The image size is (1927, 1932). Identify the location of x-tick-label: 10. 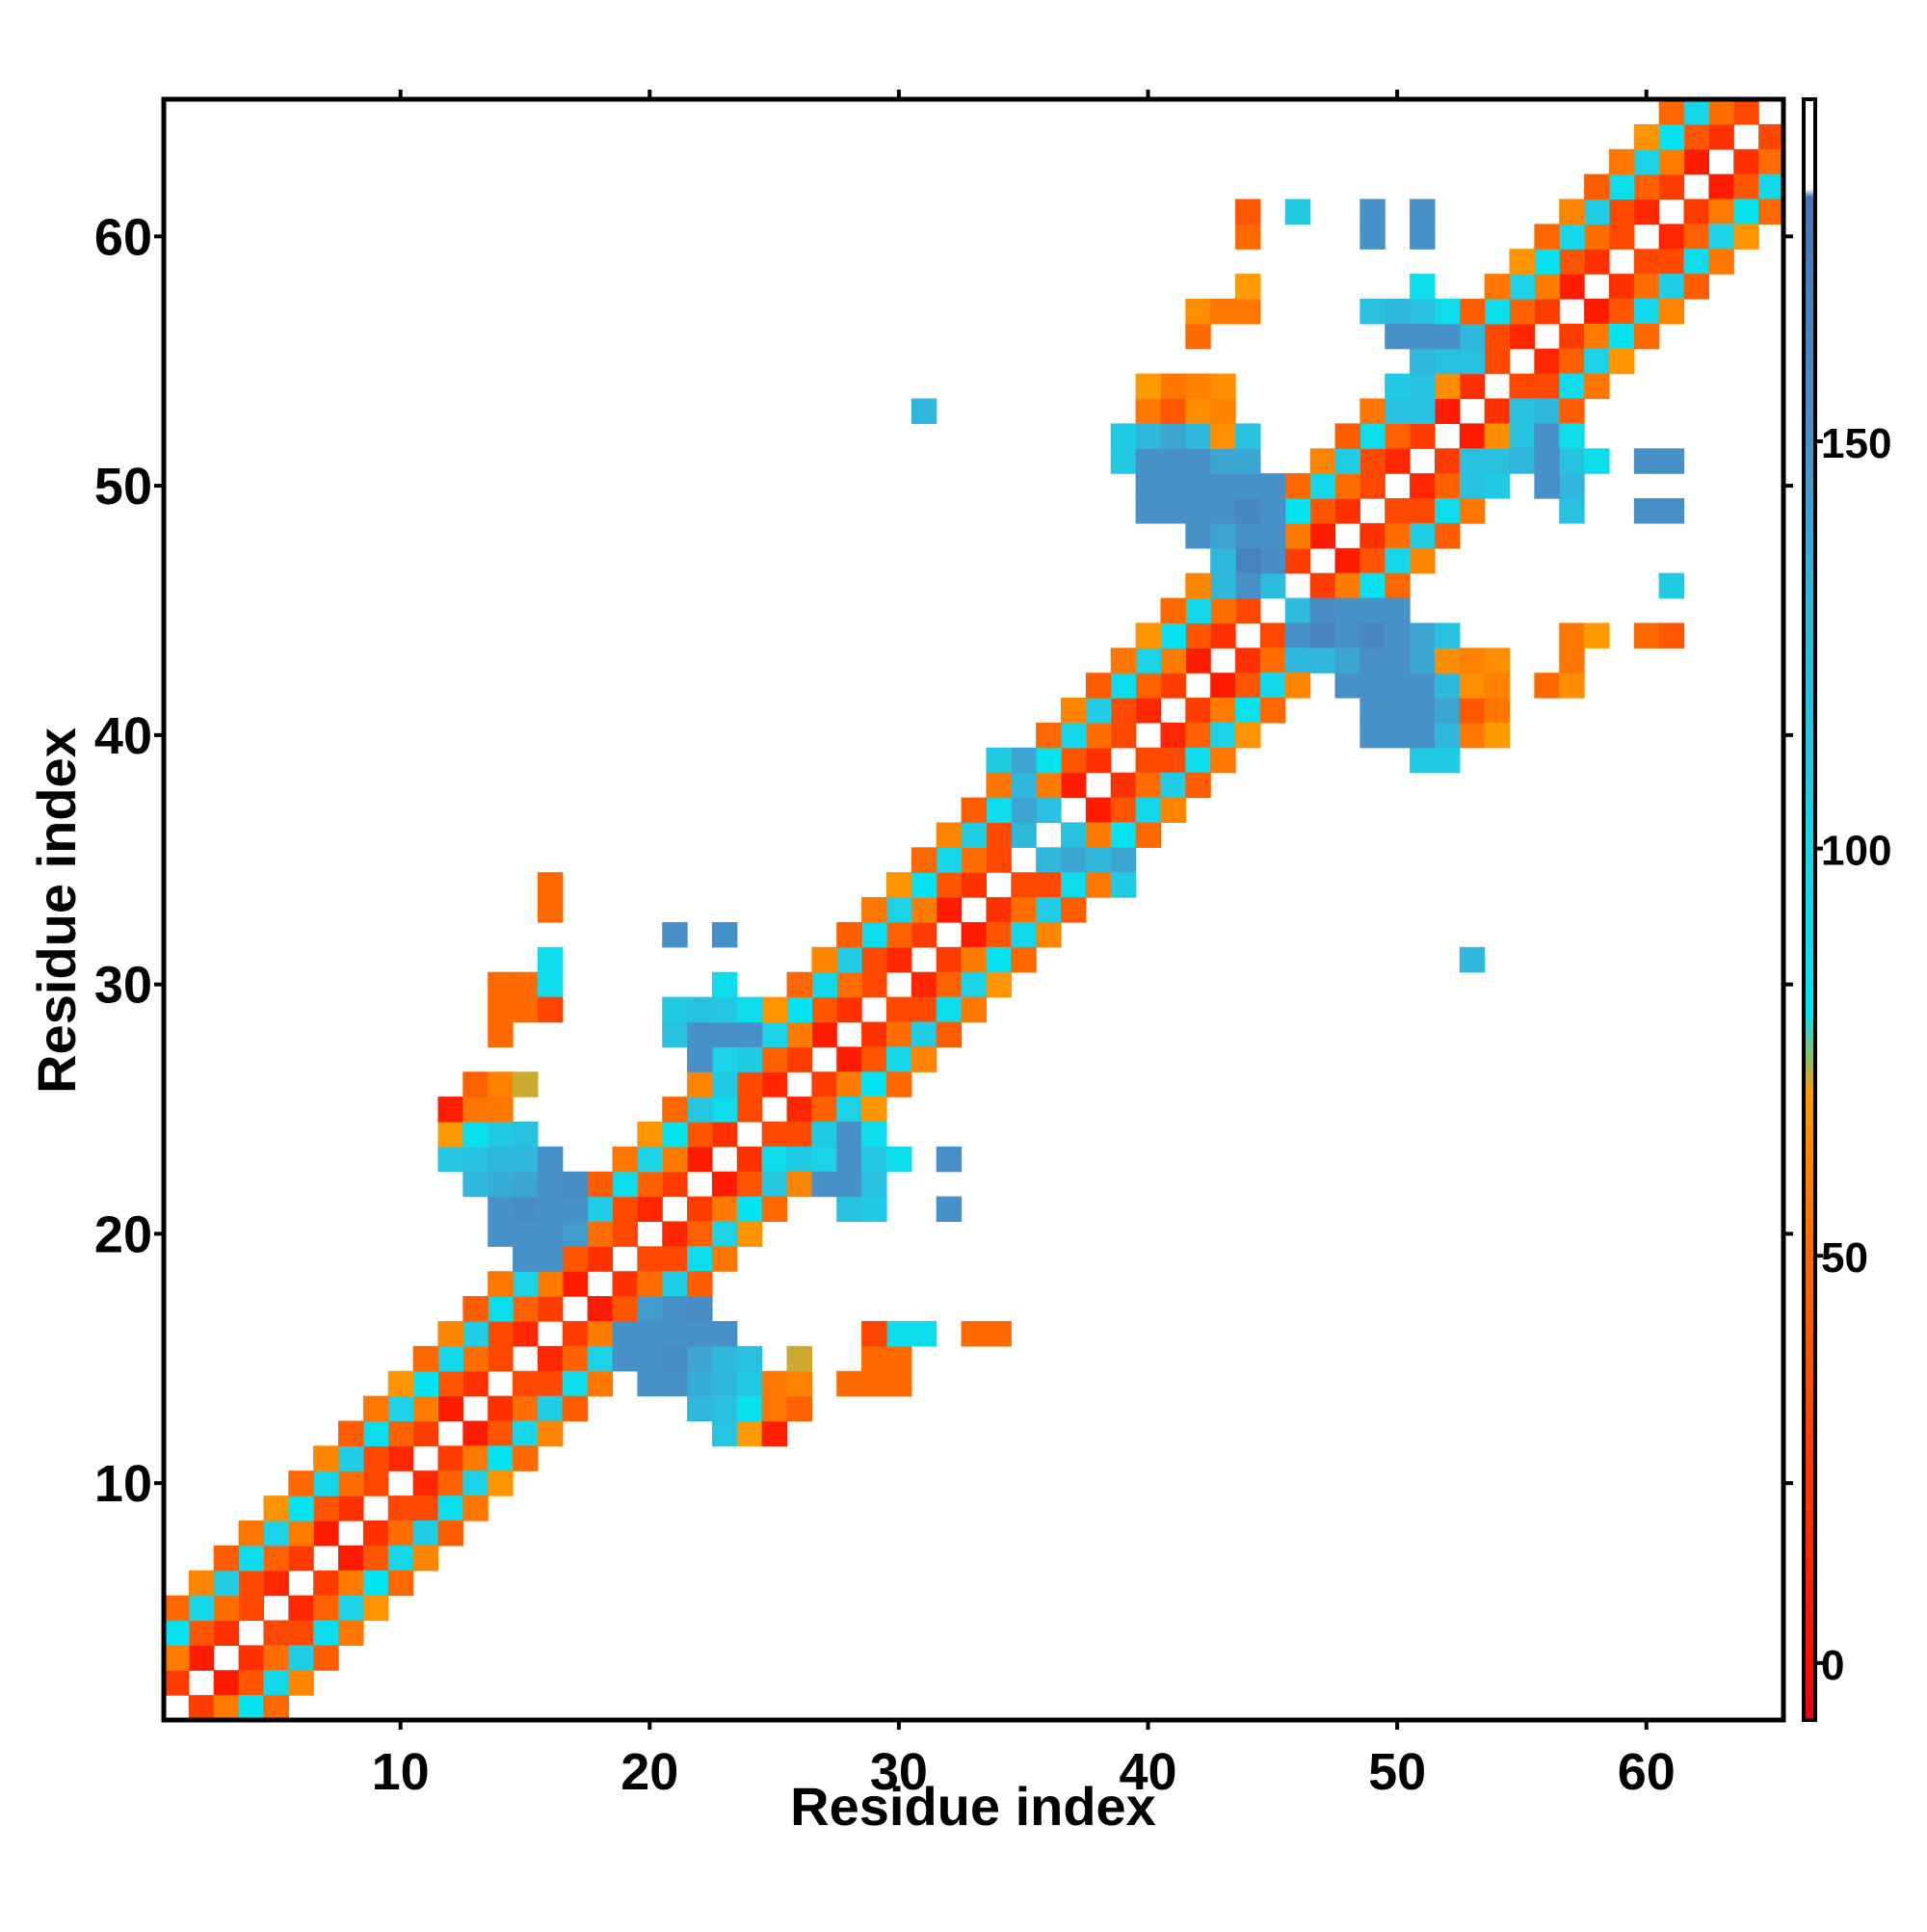
(401, 1772).